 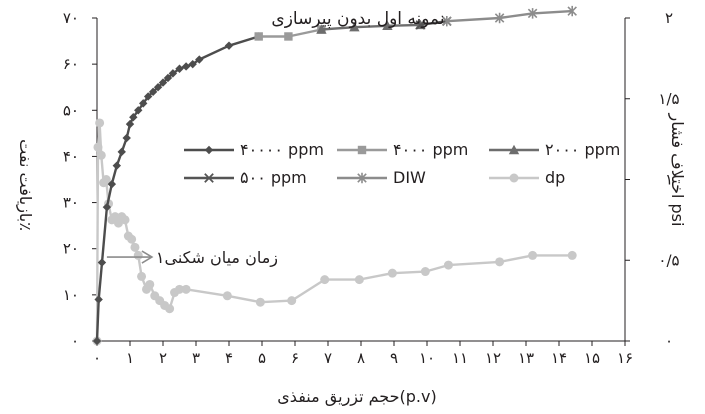 What do you see at coordinates (668, 260) in the screenshot?
I see `y-right-tick-label: ۰/۵` at bounding box center [668, 260].